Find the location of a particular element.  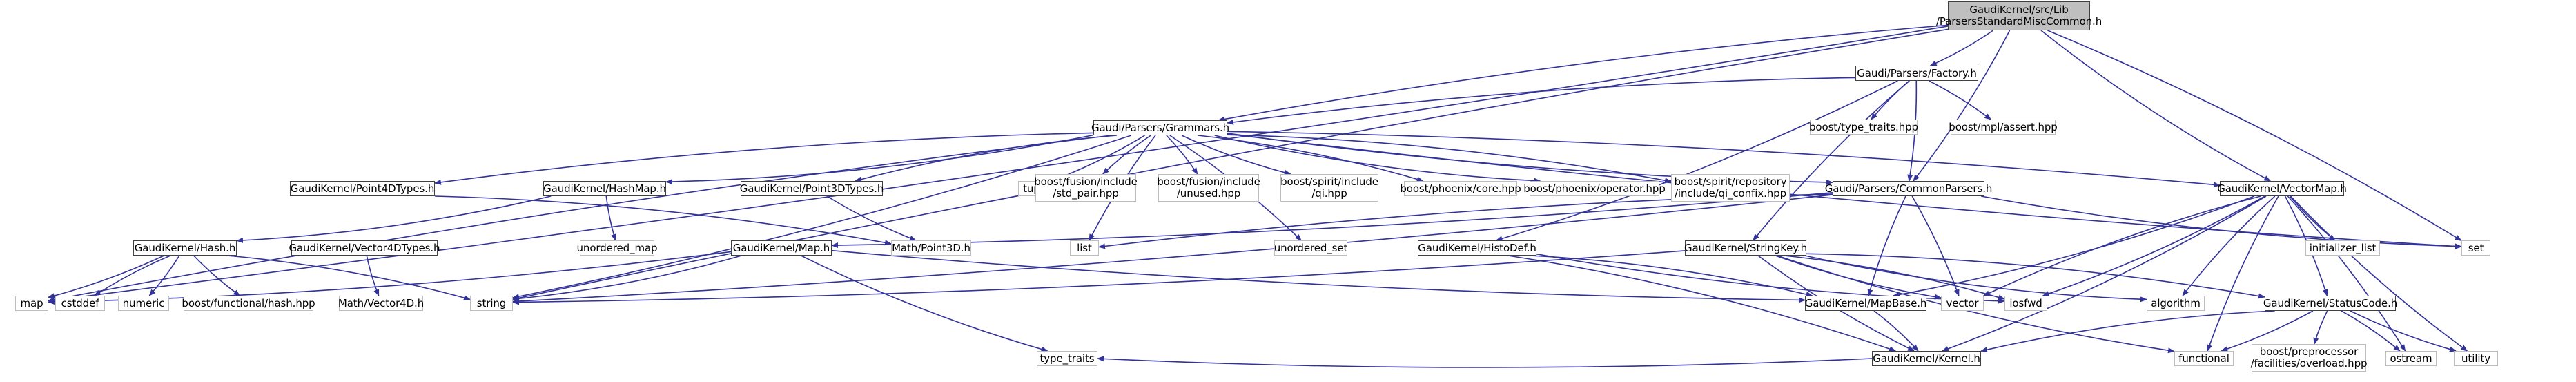

graph-node-list: list is located at coordinates (1084, 248).